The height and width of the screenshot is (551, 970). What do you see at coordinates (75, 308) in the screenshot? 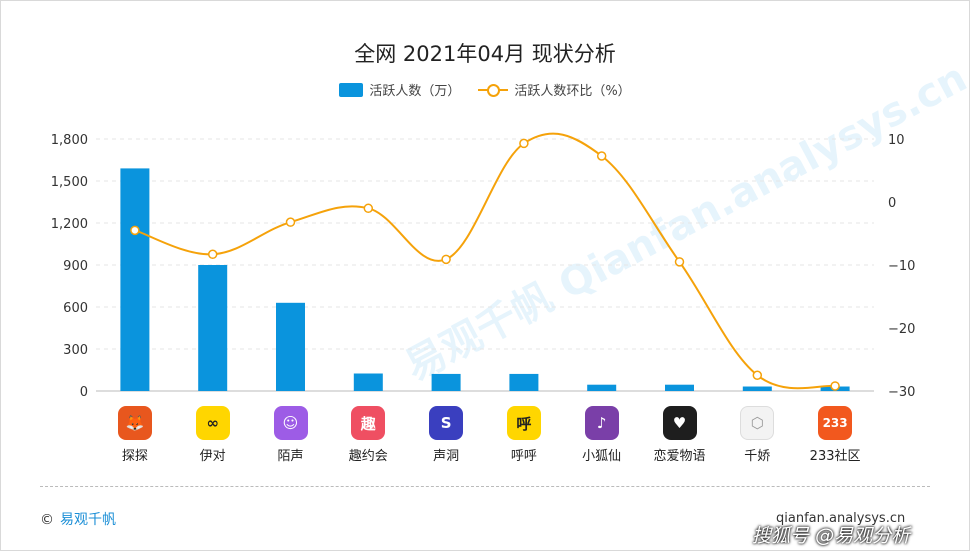
I see `y-left-tick-label: 600` at bounding box center [75, 308].